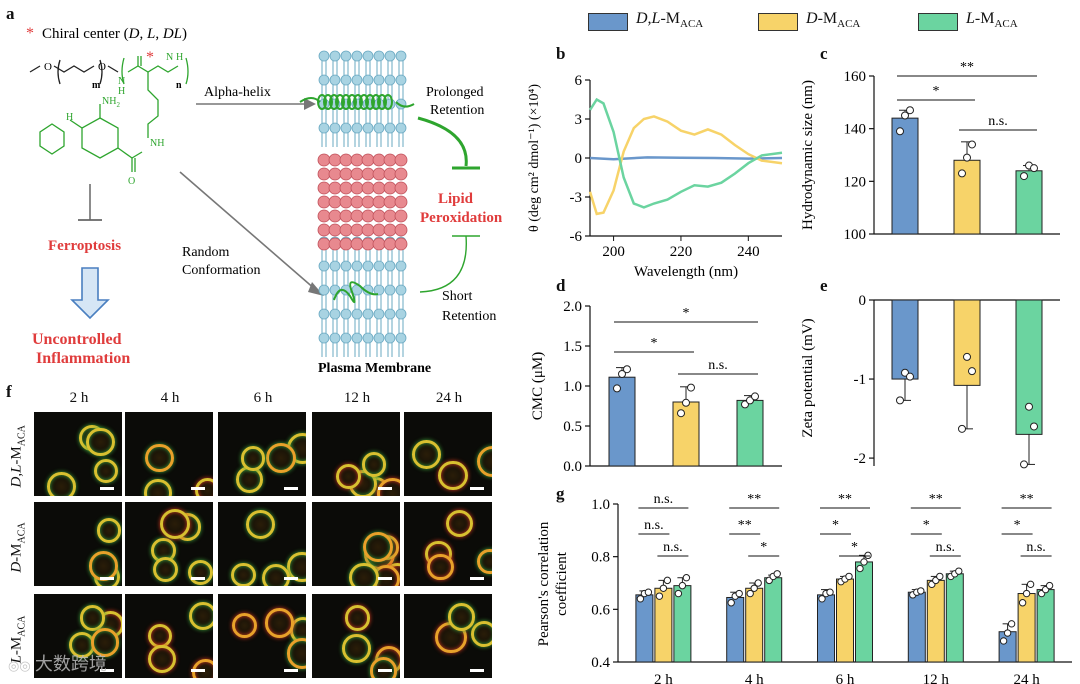 The width and height of the screenshot is (1080, 684). Describe the element at coordinates (206, 252) in the screenshot. I see `random-label-1: Random` at that location.